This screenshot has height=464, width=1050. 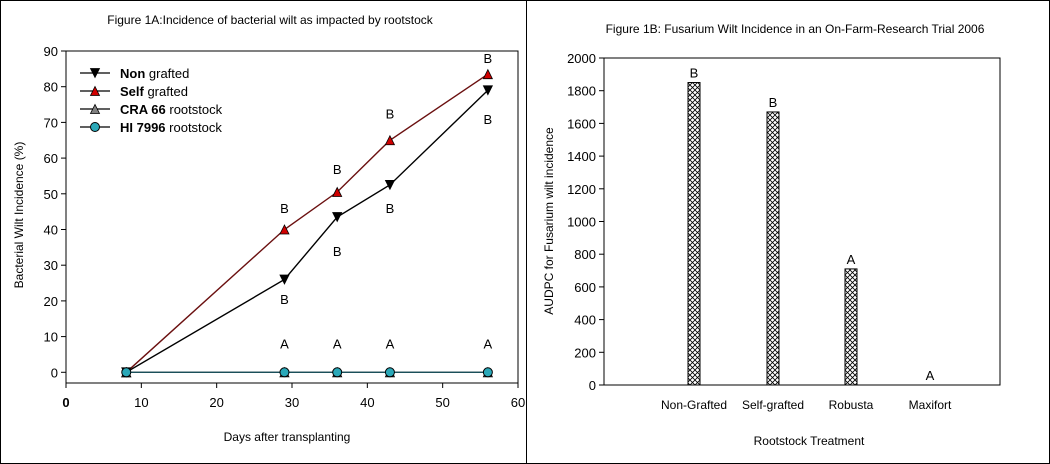 I want to click on chart-a-legend-entry: CRA 66 rootstock, so click(x=171, y=109).